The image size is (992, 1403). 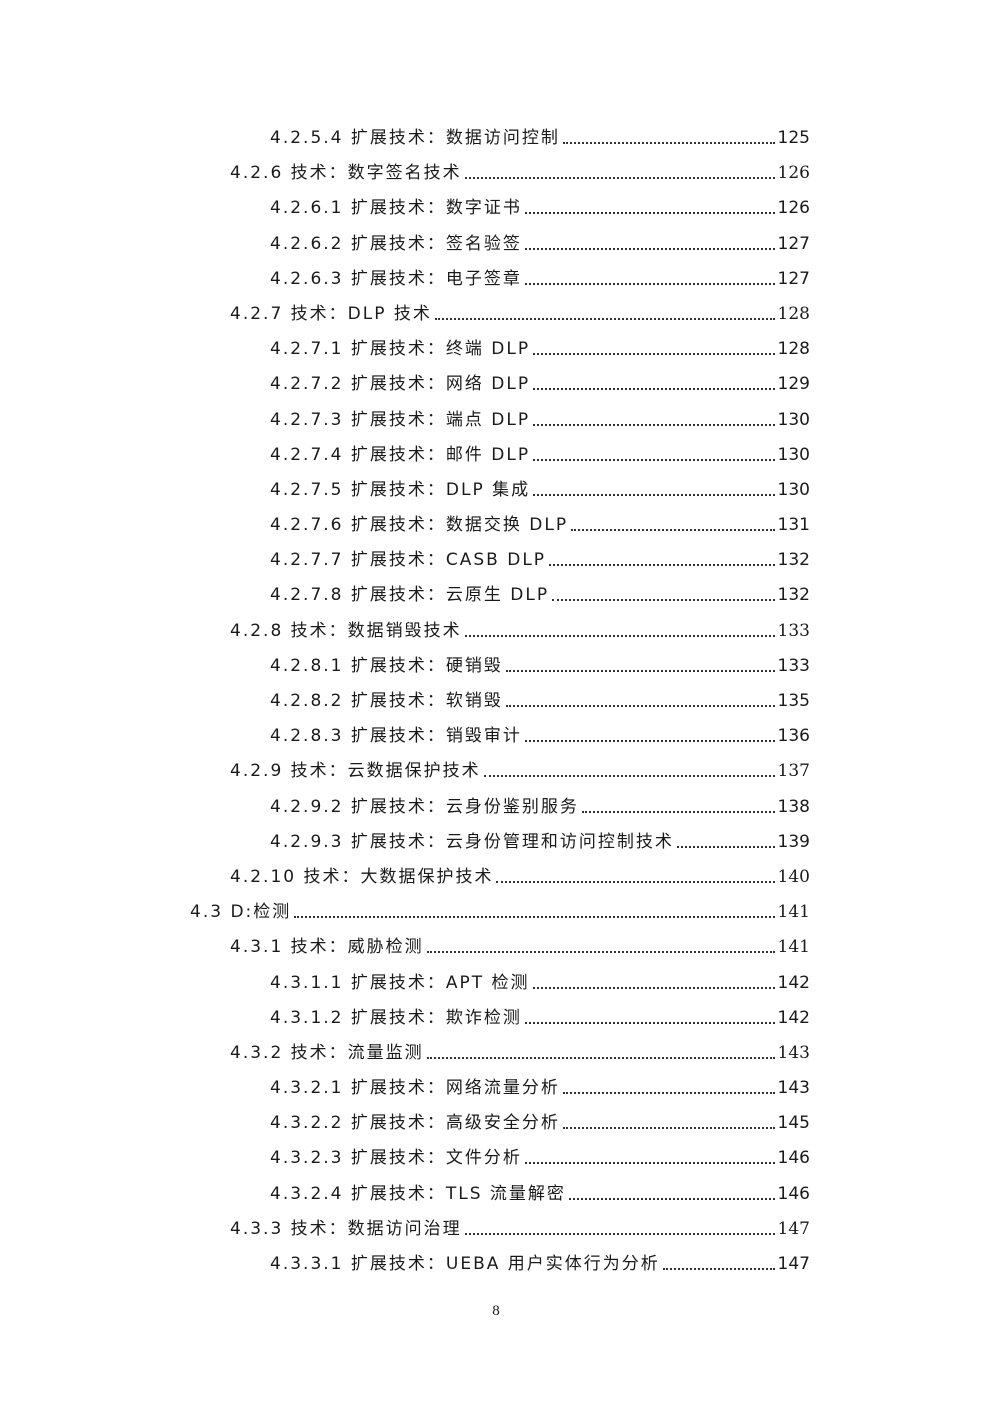 I want to click on toc-entry-title: 4.2.5.4 扩展技术：数据访问控制, so click(x=415, y=138).